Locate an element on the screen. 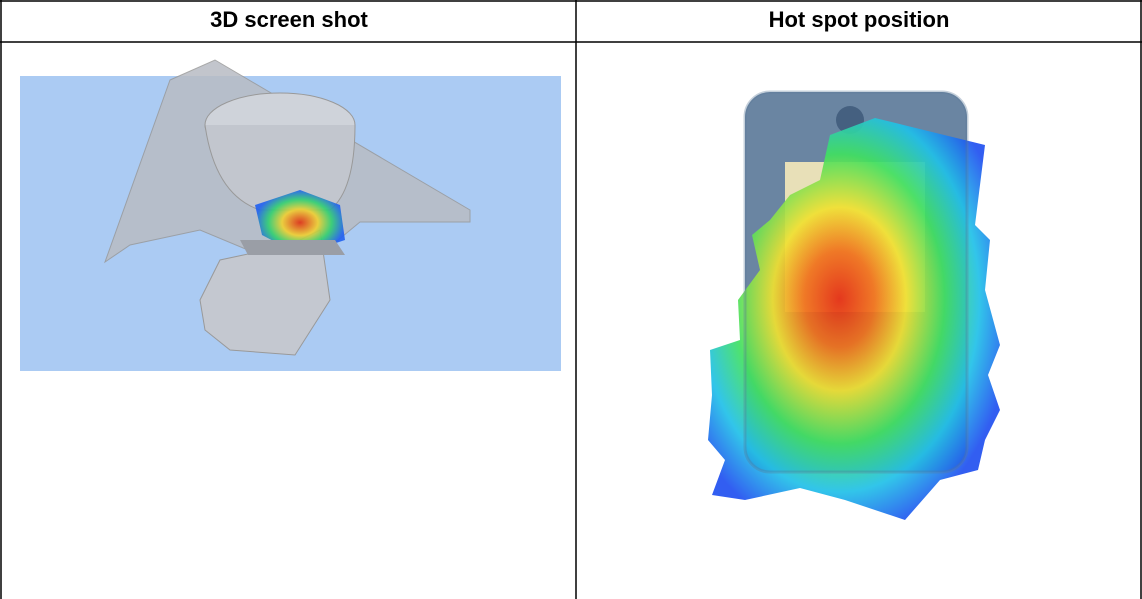 The height and width of the screenshot is (599, 1142). header-cell: Hot spot position is located at coordinates (859, 19).